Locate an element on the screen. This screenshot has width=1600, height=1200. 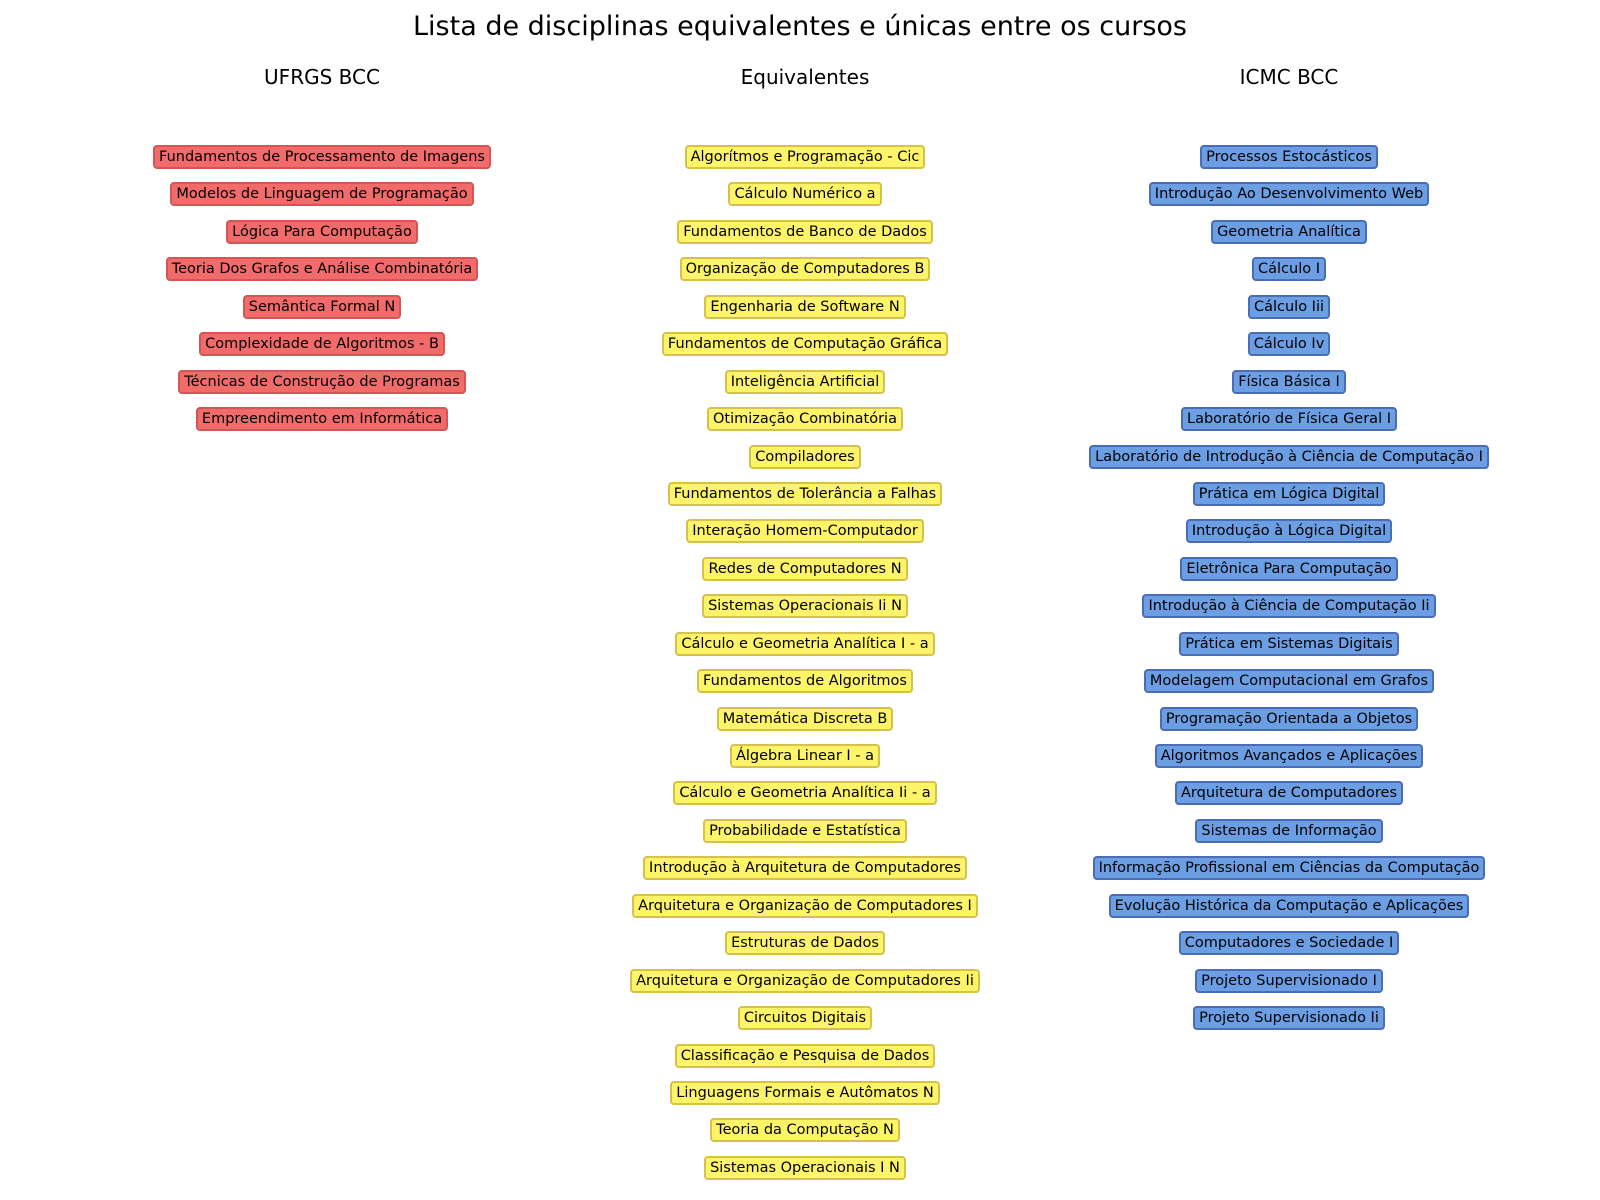
course-label: Introdução Ao Desenvolvimento Web is located at coordinates (1289, 194).